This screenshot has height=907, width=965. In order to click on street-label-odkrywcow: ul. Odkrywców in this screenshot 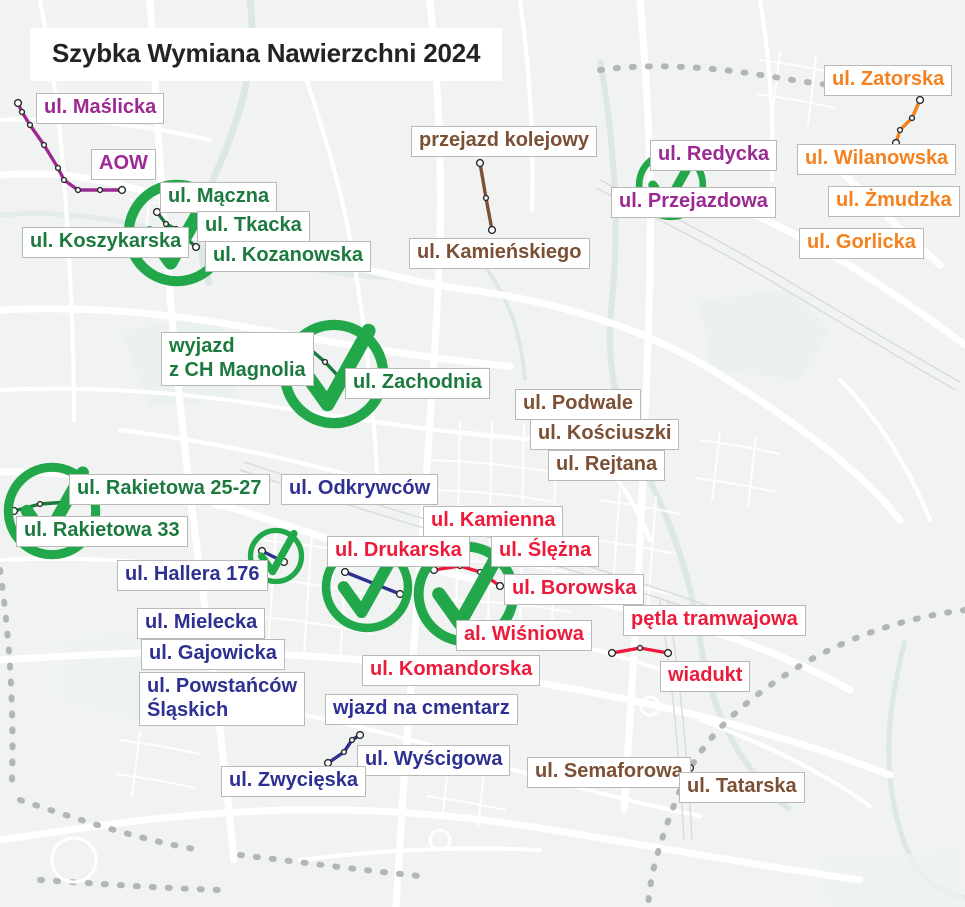, I will do `click(360, 489)`.